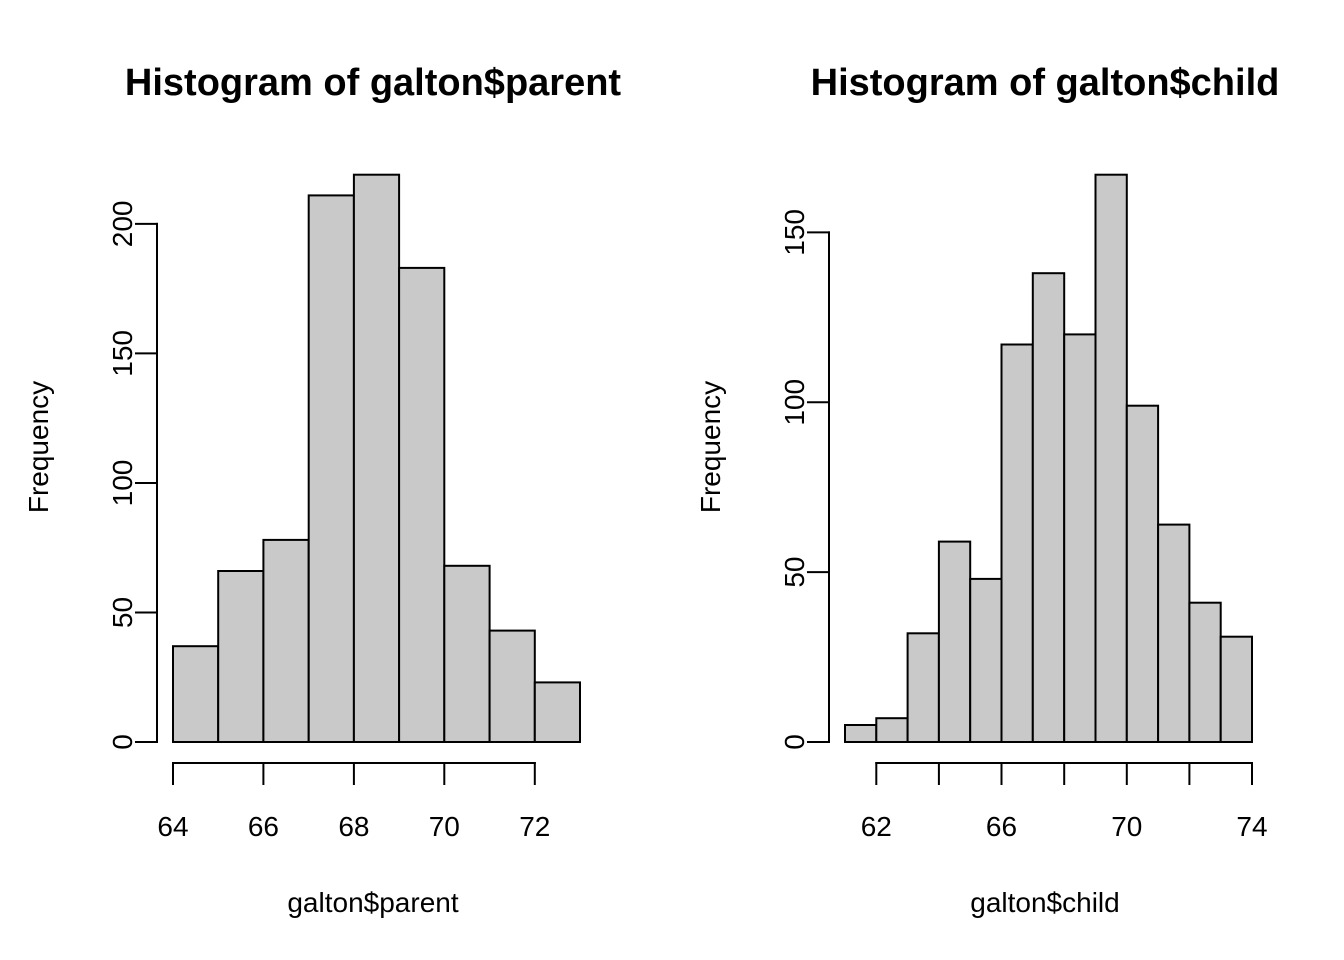  I want to click on x-tick-label: 62, so click(876, 826).